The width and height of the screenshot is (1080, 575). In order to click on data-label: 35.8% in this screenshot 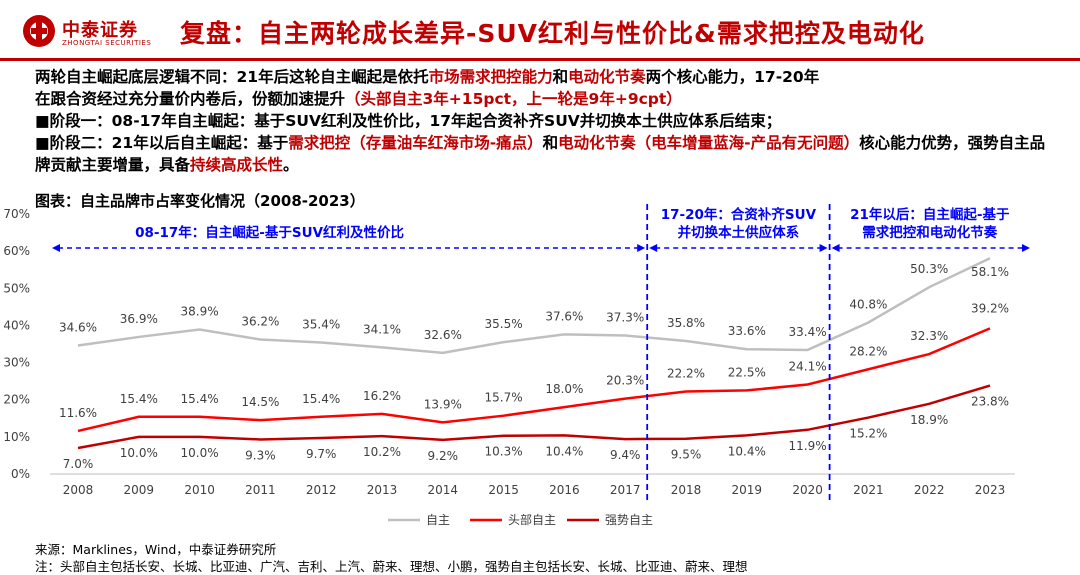, I will do `click(686, 323)`.